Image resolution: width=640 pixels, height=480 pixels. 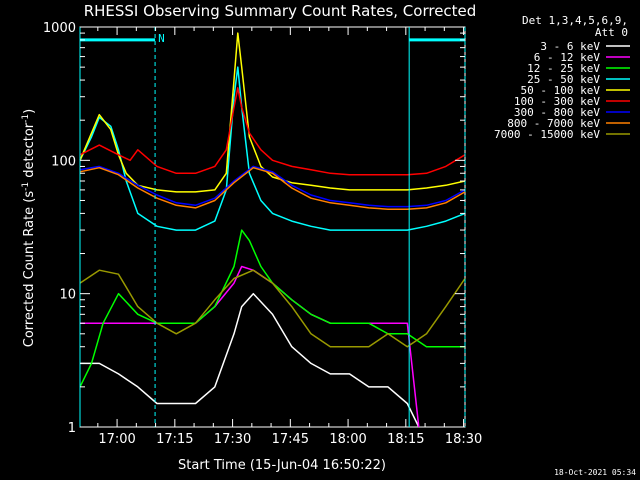 What do you see at coordinates (563, 79) in the screenshot?
I see `legend-entry-label: 25 - 50 keV` at bounding box center [563, 79].